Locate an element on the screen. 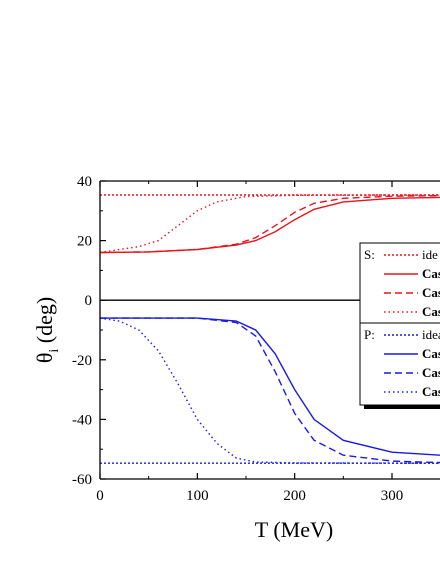 Image resolution: width=440 pixels, height=570 pixels. y-axis-title-sub: i is located at coordinates (54, 351).